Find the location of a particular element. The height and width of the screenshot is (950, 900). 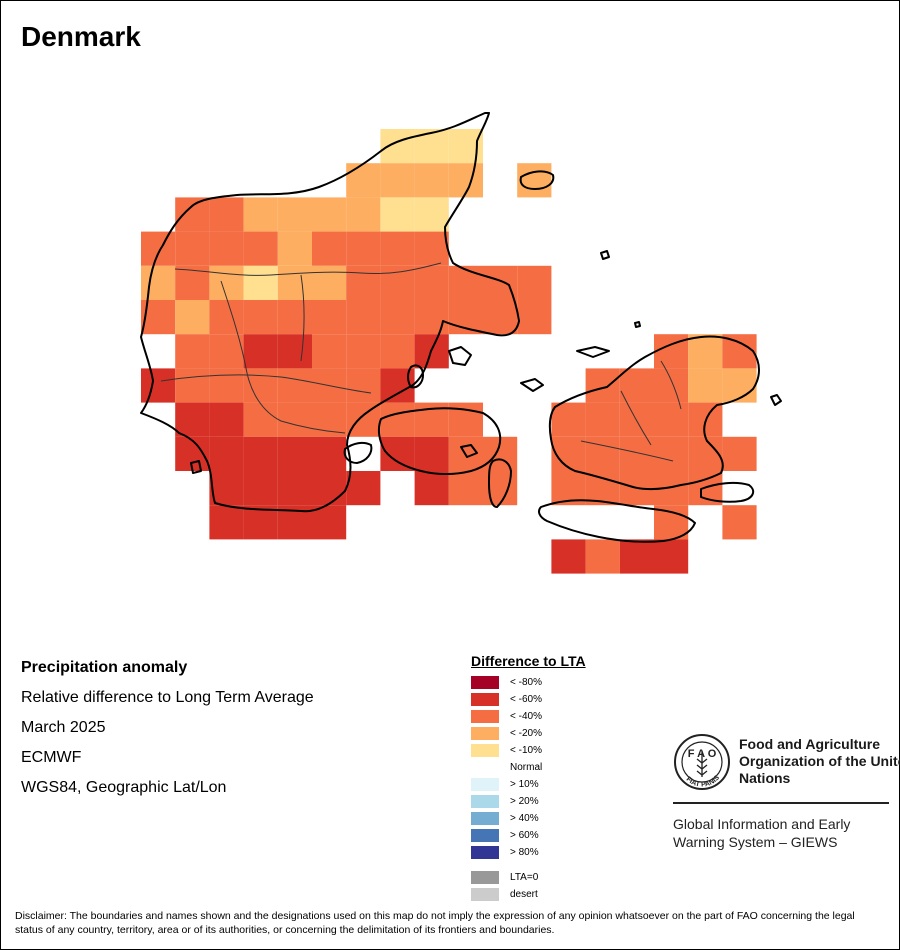

legend-item: LTA=0 is located at coordinates (528, 877).